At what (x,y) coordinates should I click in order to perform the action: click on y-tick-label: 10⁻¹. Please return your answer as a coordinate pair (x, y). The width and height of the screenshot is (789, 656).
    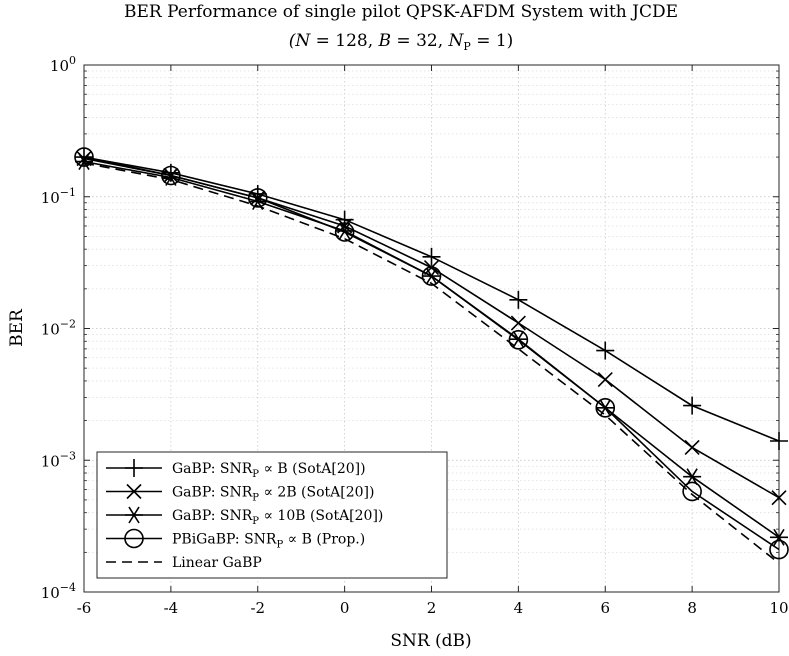
    Looking at the image, I should click on (58, 196).